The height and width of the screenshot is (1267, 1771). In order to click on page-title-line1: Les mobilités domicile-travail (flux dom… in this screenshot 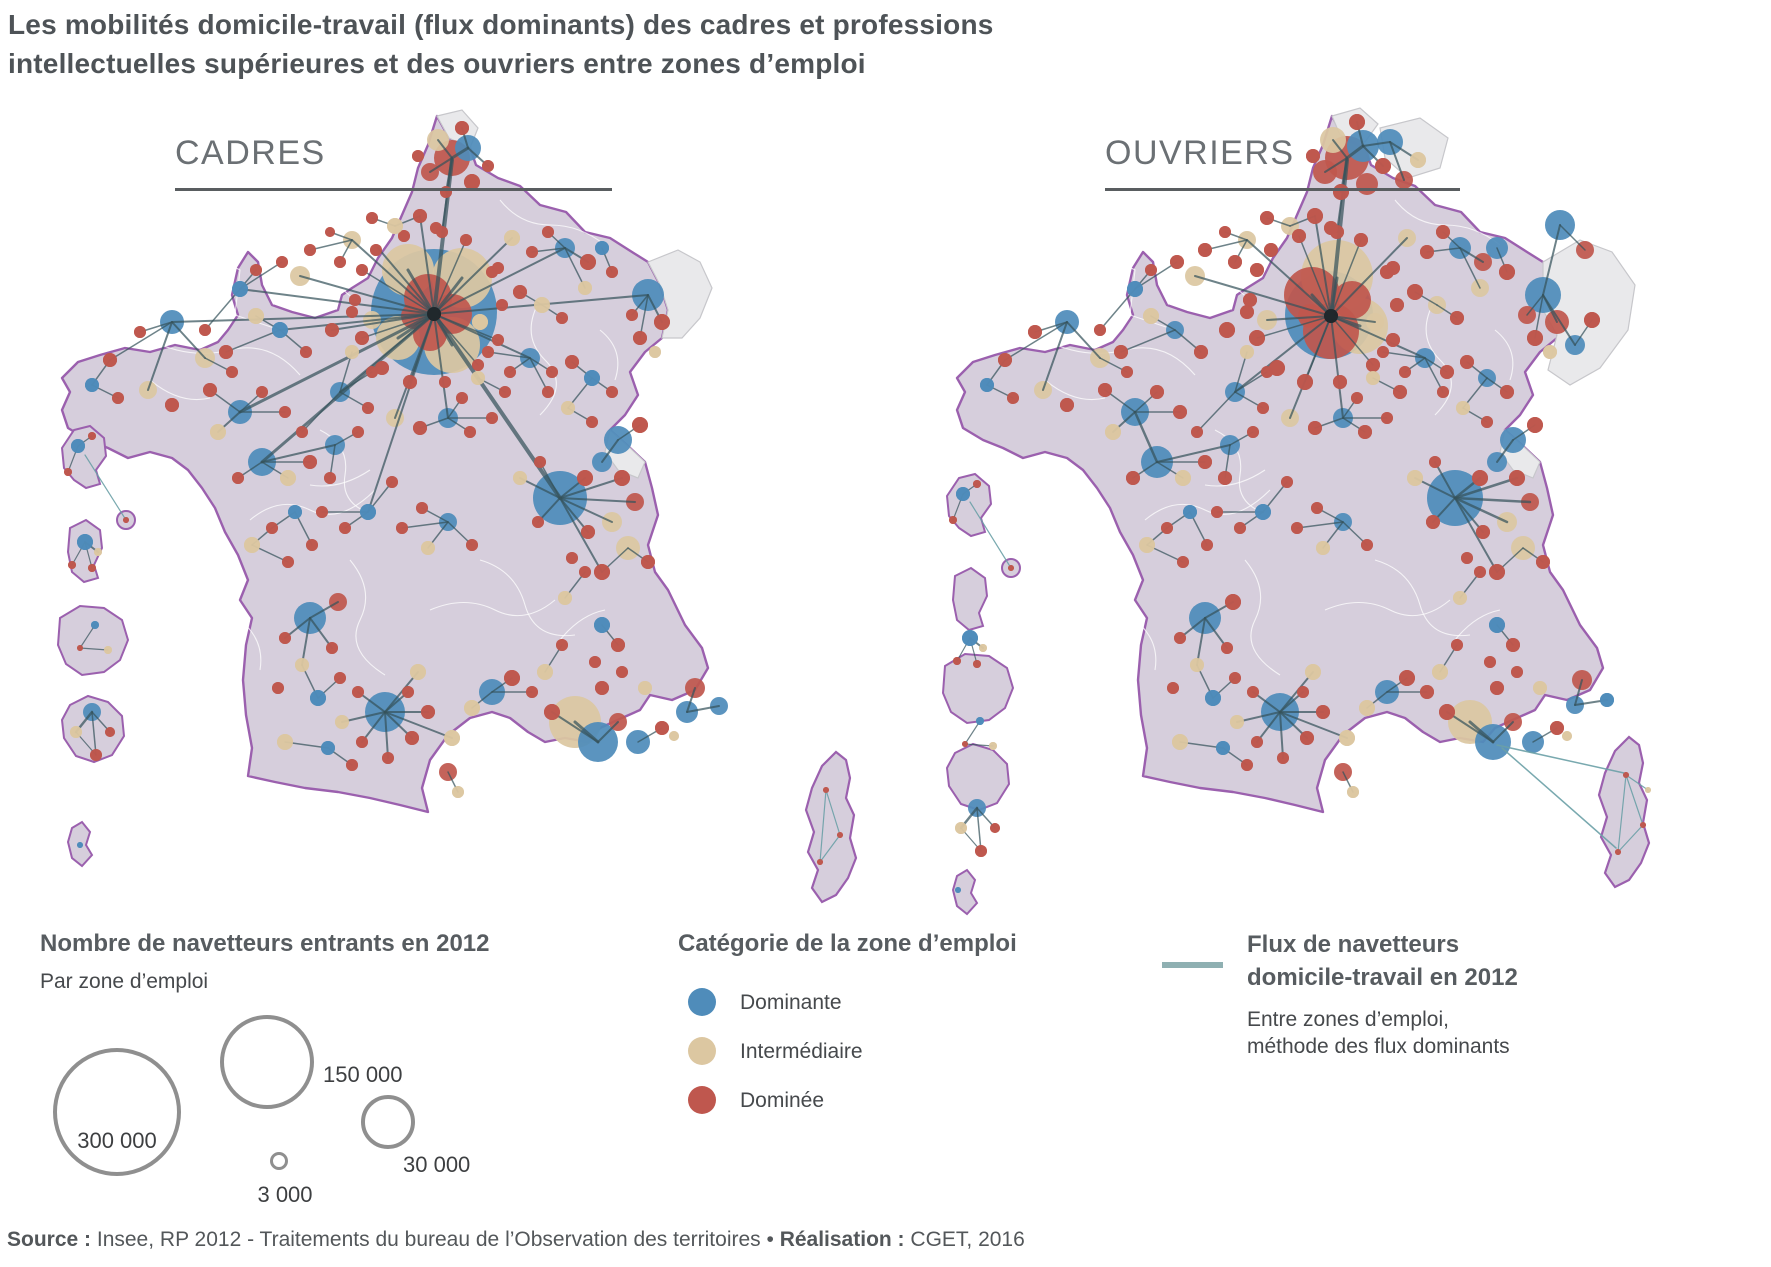, I will do `click(501, 24)`.